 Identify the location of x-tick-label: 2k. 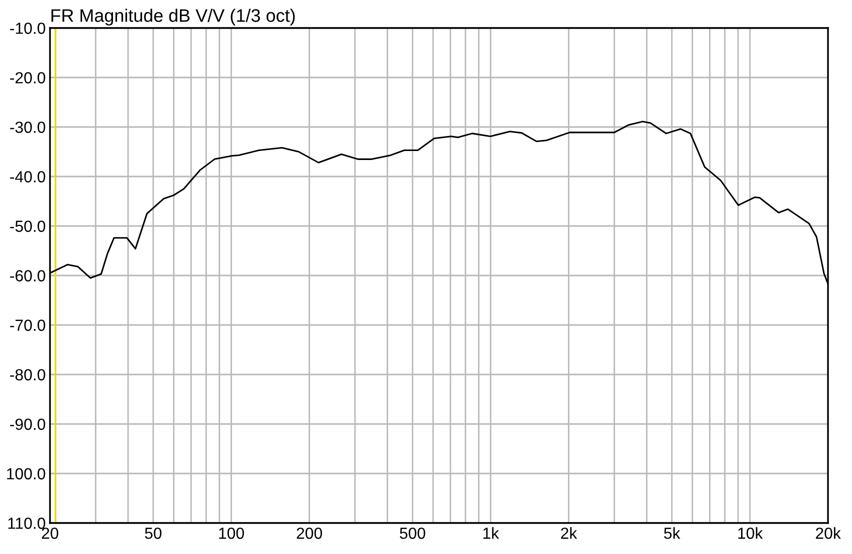
(569, 533).